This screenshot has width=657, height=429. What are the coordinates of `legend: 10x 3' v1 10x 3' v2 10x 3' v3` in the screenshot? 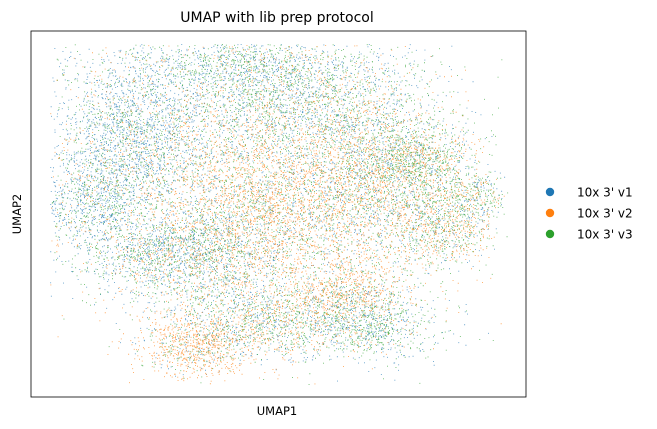 It's located at (589, 214).